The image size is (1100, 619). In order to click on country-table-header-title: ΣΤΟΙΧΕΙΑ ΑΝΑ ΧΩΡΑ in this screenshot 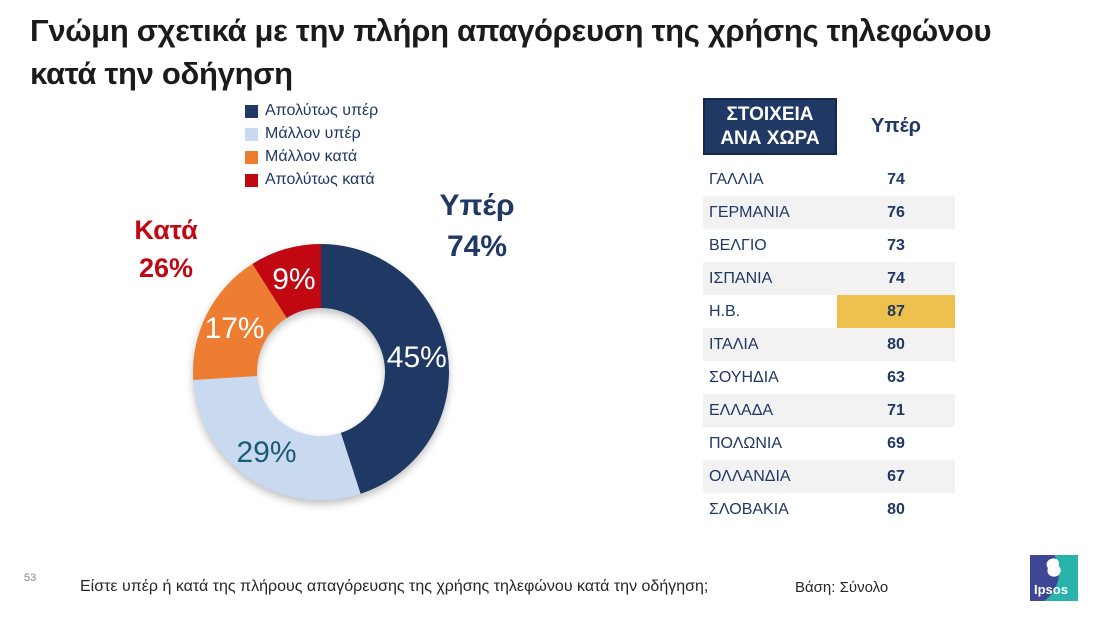, I will do `click(770, 126)`.